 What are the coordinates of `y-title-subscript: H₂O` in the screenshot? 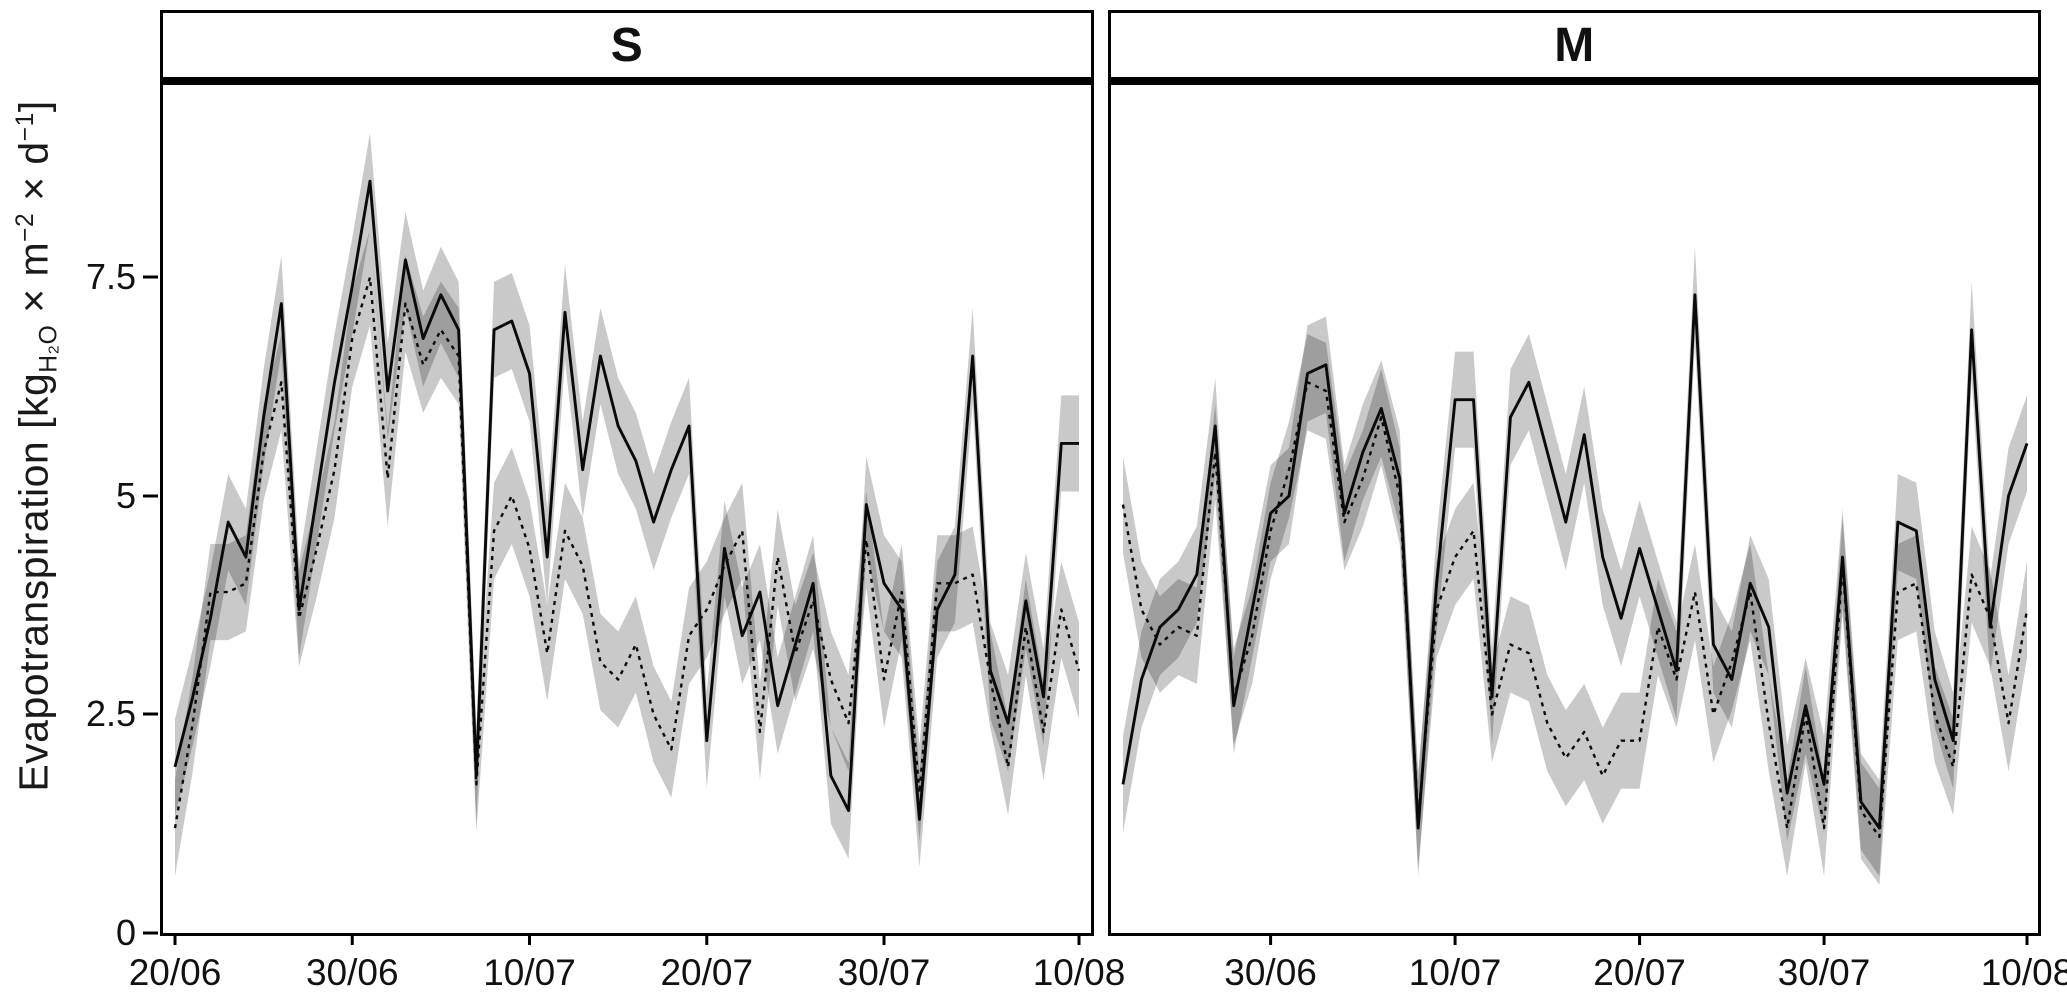 It's located at (49, 348).